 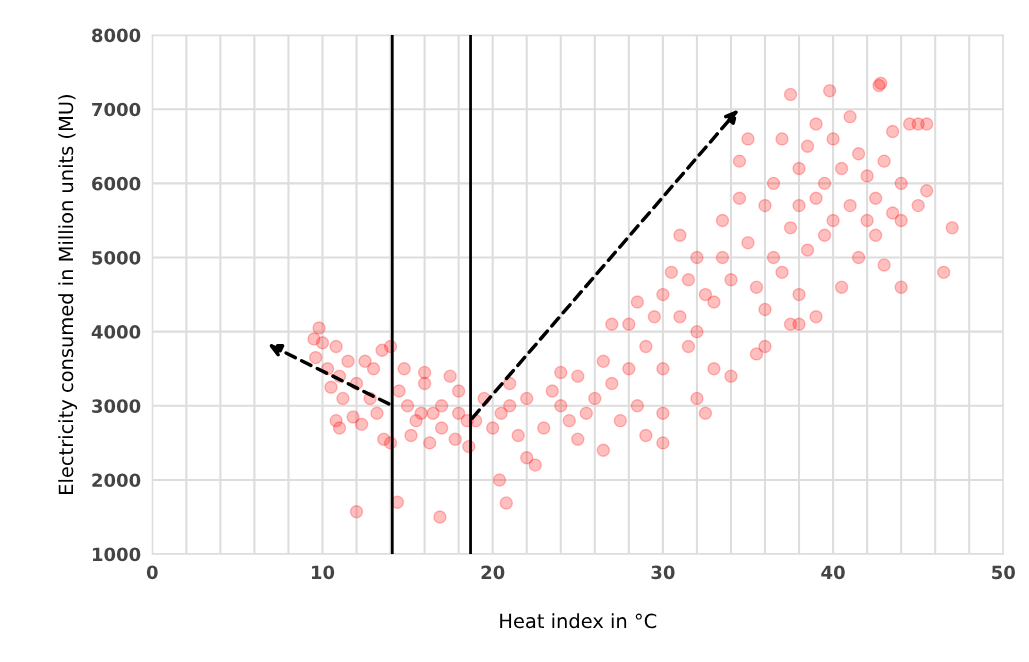 I want to click on y-tick-label: 5000, so click(x=116, y=257).